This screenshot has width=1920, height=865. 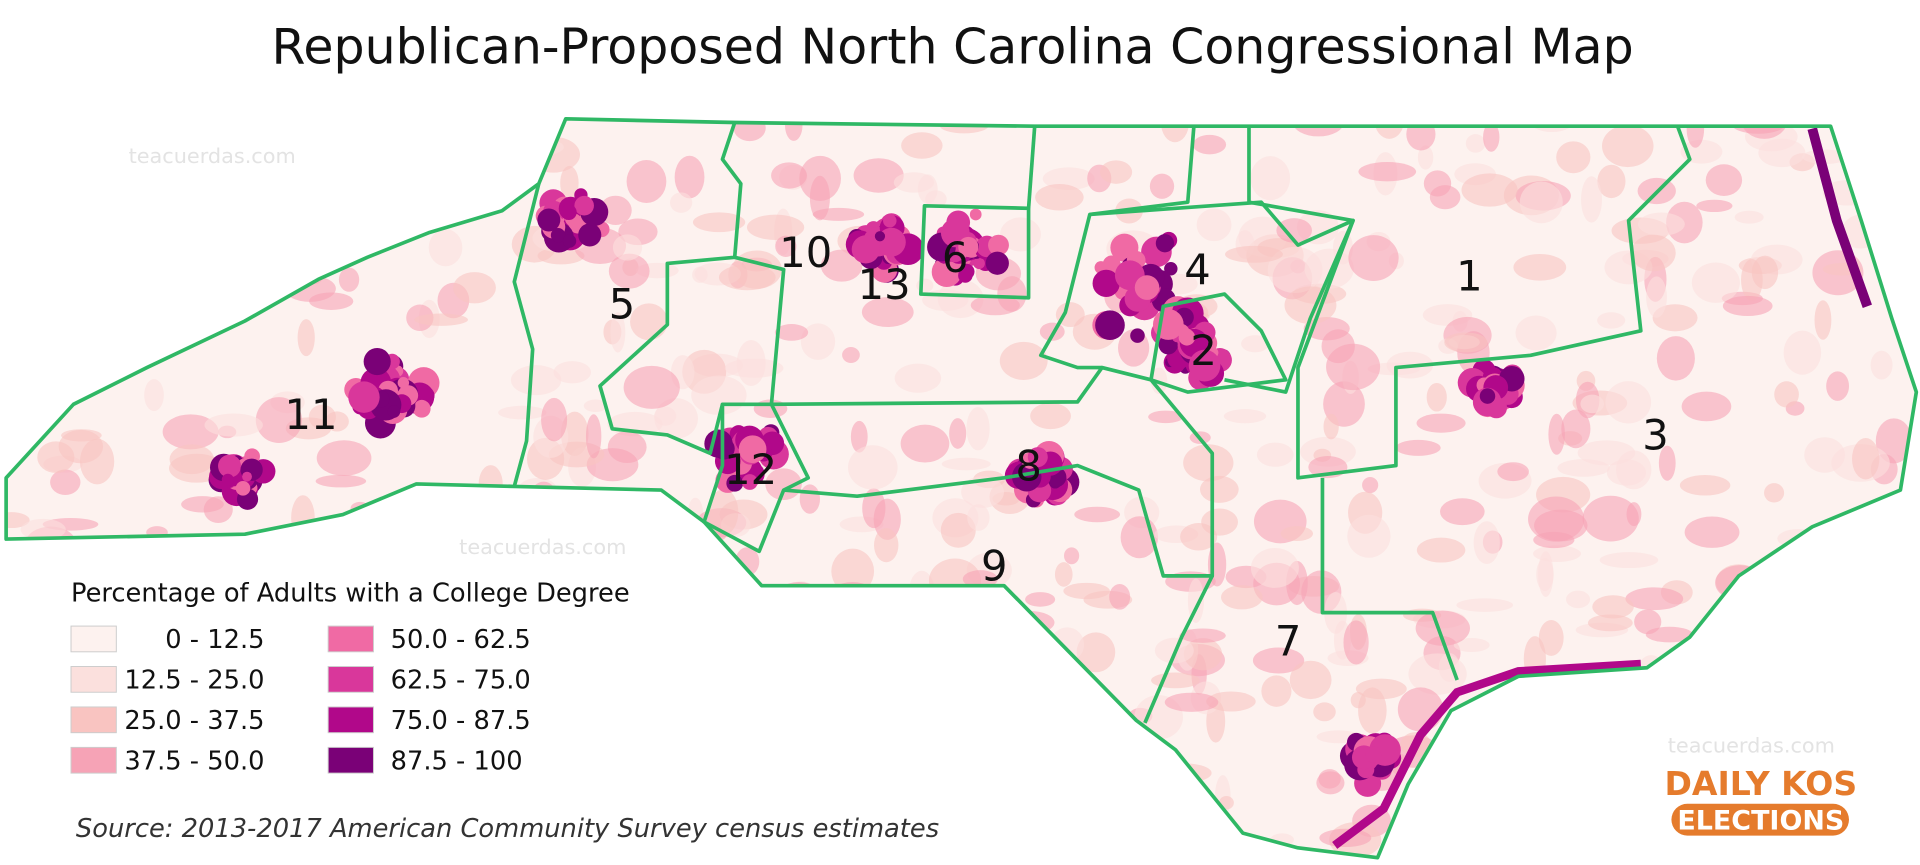 I want to click on coast-strip, so click(x=1487, y=754).